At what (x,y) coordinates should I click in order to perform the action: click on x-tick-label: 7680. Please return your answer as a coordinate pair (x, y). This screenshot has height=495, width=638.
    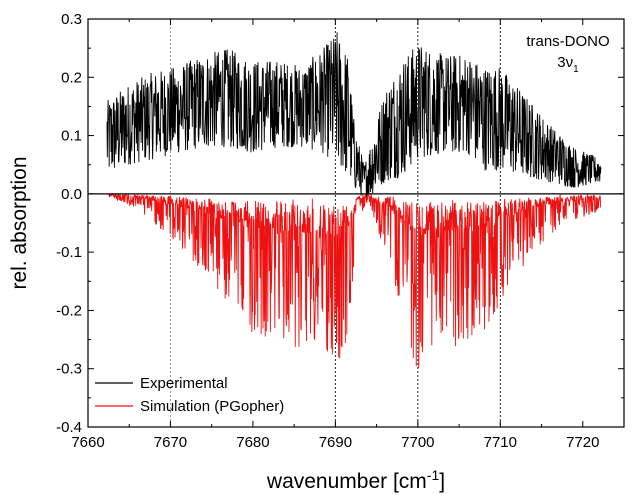
    Looking at the image, I should click on (252, 442).